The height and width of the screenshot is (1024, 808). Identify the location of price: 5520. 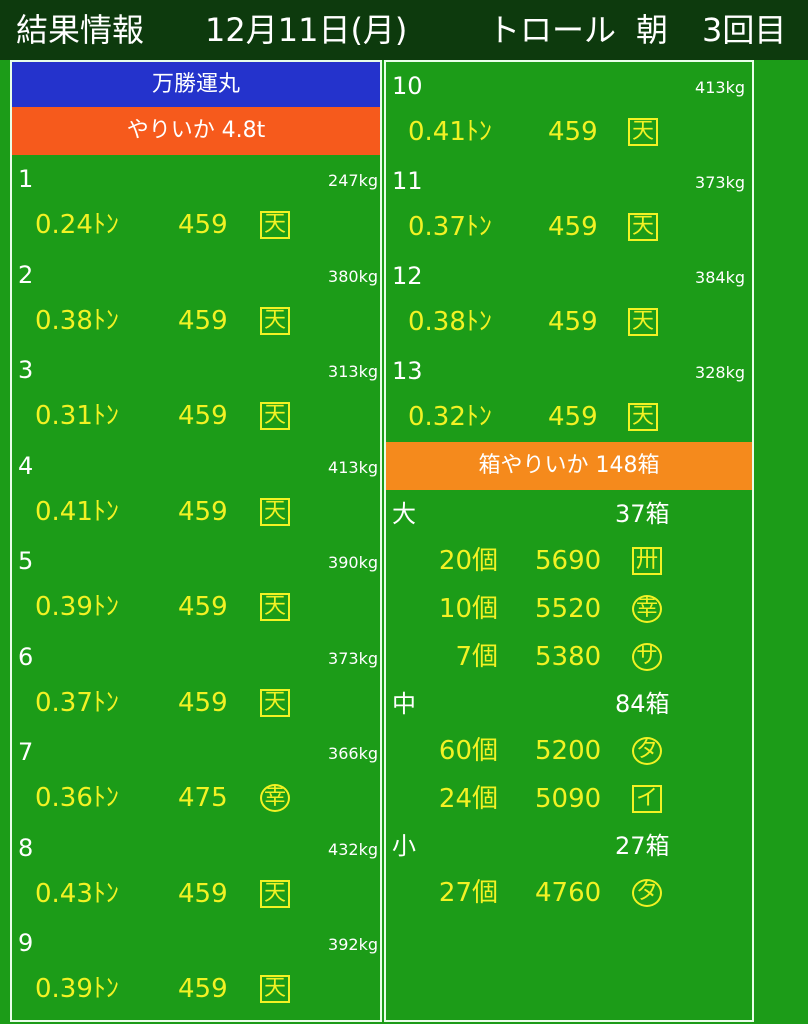
(568, 609).